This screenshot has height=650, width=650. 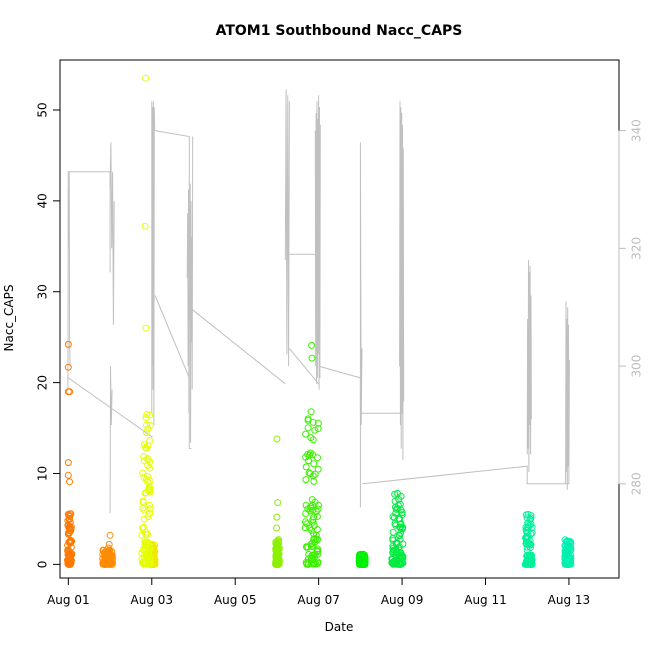 I want to click on y2-tick-label: 300, so click(x=637, y=366).